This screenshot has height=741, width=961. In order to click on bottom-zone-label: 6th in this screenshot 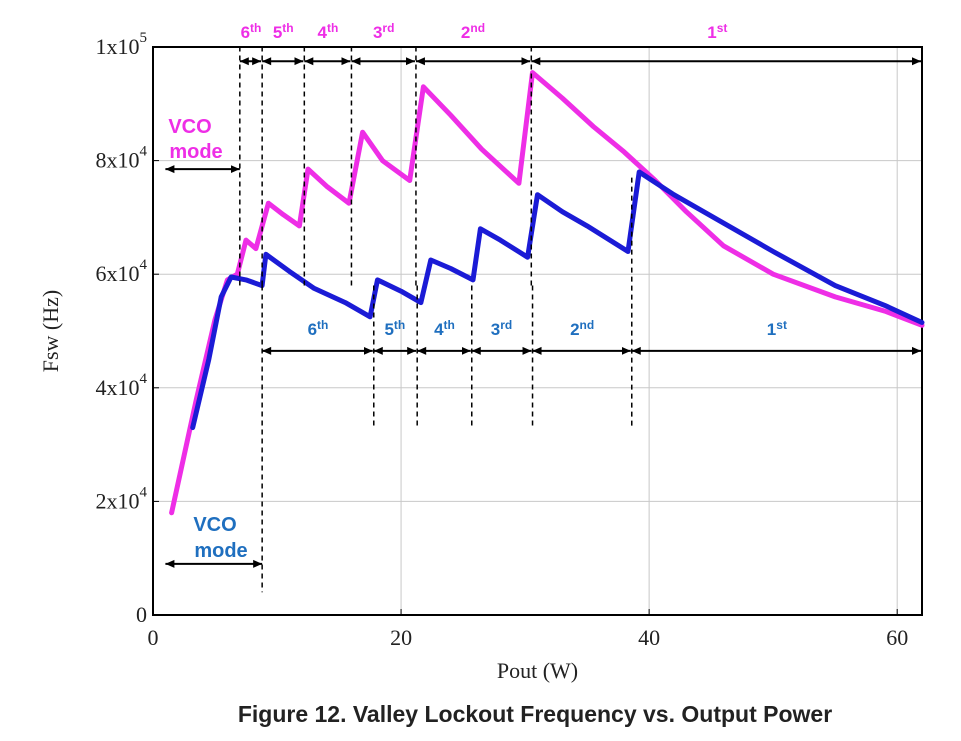, I will do `click(318, 328)`.